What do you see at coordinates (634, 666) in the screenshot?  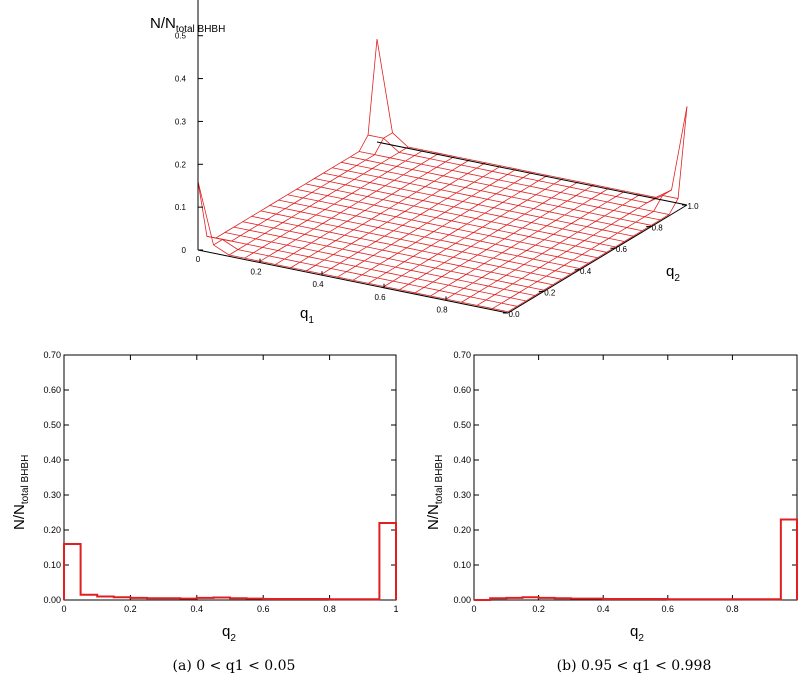 I see `caption-b: (b) 0.95 < q1 < 0.998` at bounding box center [634, 666].